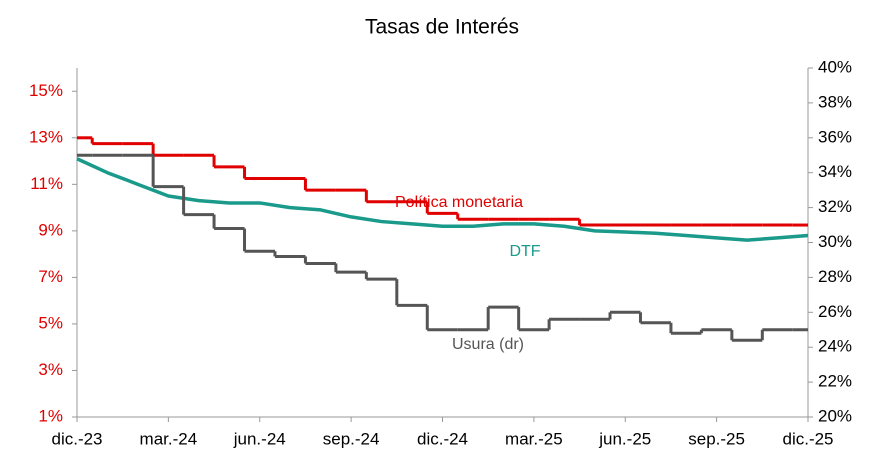 This screenshot has height=453, width=874. What do you see at coordinates (835, 171) in the screenshot?
I see `y2-tick-label: 34%` at bounding box center [835, 171].